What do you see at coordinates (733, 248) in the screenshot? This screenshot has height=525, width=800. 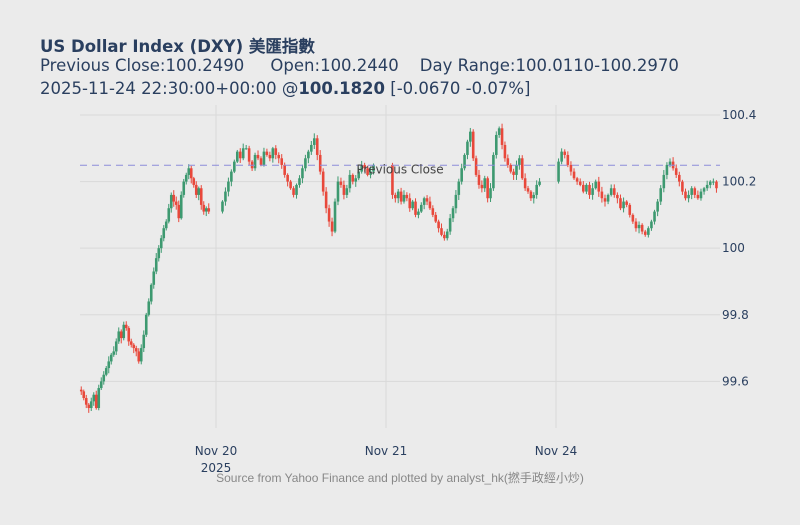 I see `y-tick-label: 100` at bounding box center [733, 248].